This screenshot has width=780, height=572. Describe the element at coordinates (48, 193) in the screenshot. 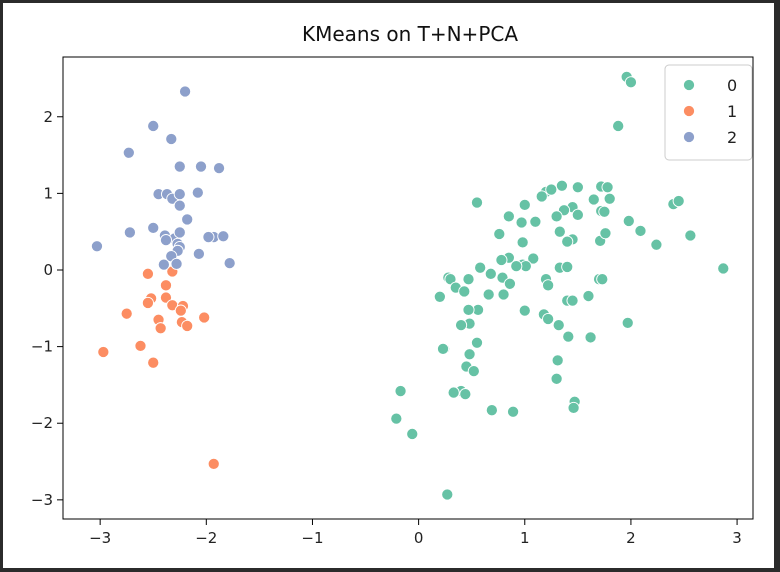

I see `y-tick-label: 1` at that location.